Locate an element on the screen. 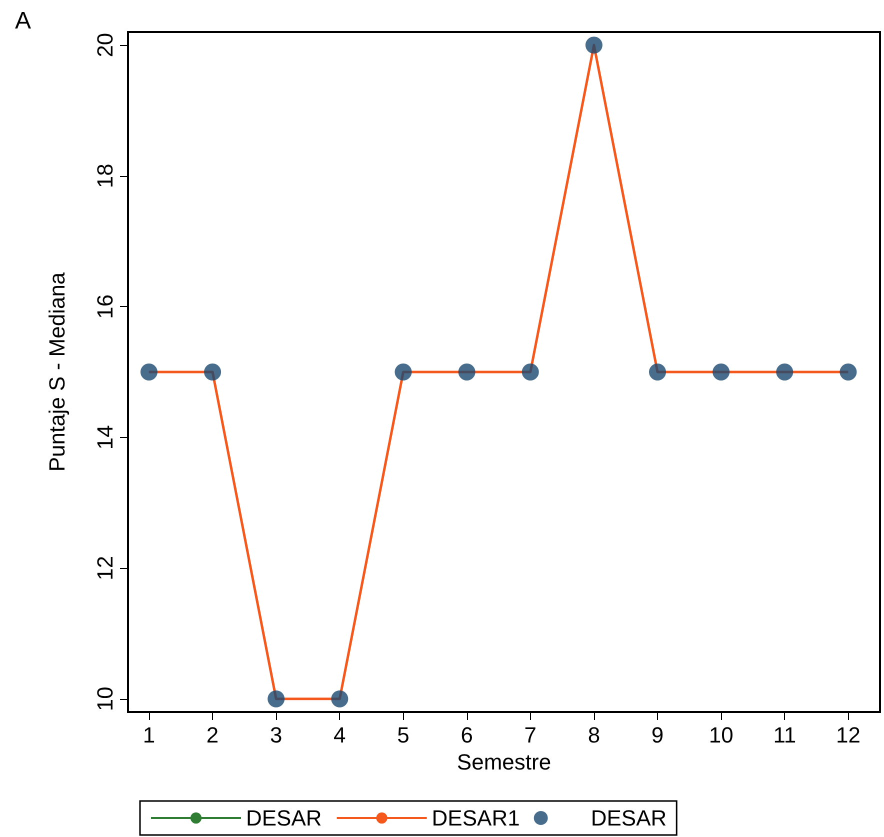 The height and width of the screenshot is (837, 884). x-tick-label: 11 is located at coordinates (784, 735).